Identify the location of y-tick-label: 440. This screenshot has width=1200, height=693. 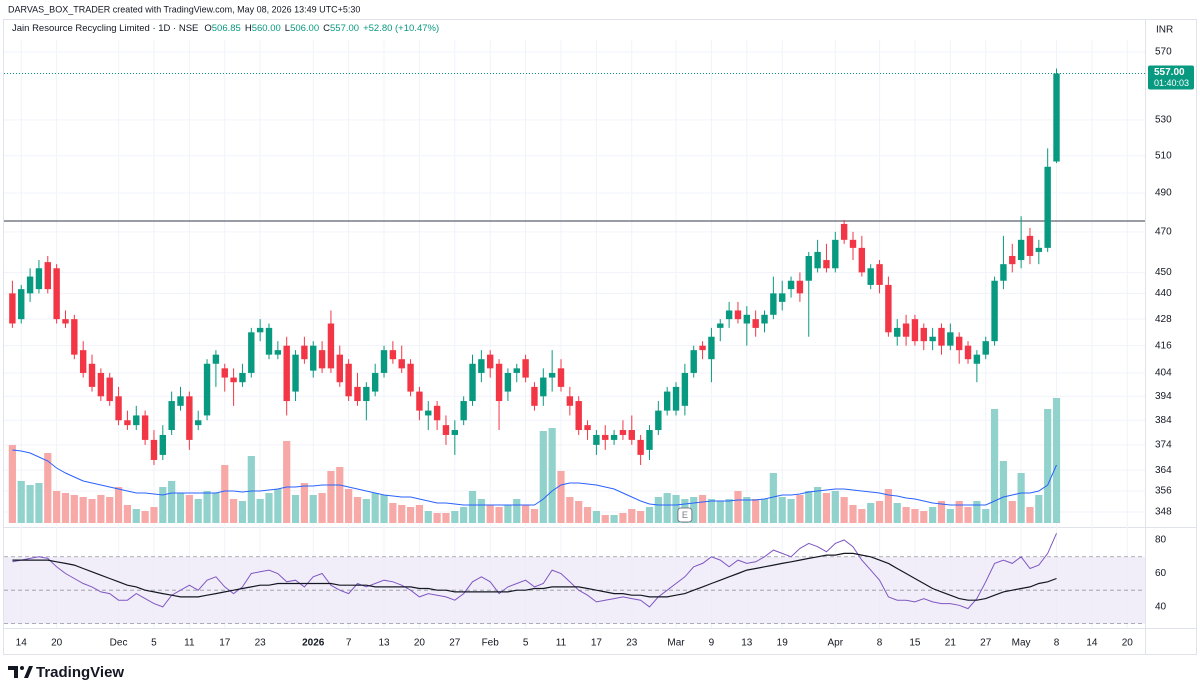
(1163, 293).